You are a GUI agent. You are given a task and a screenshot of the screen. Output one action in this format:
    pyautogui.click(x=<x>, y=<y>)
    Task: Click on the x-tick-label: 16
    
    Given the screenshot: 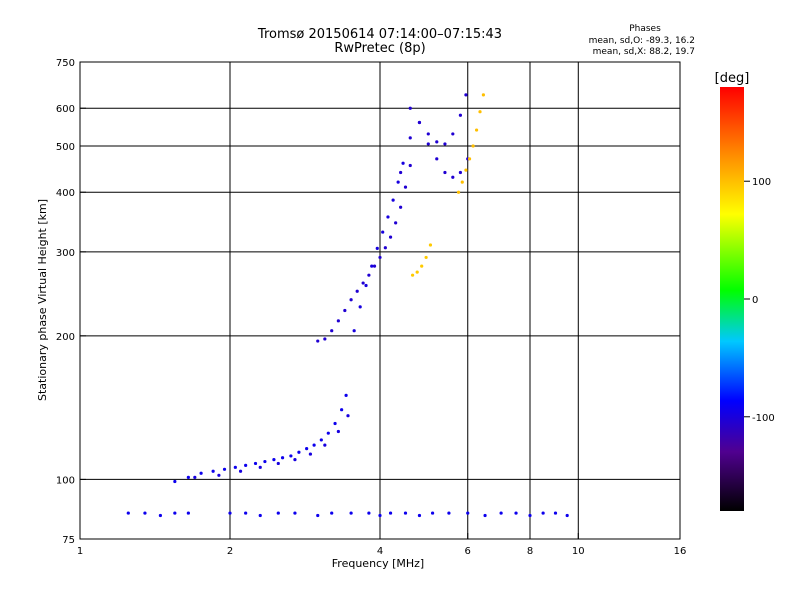 What is the action you would take?
    pyautogui.click(x=680, y=551)
    